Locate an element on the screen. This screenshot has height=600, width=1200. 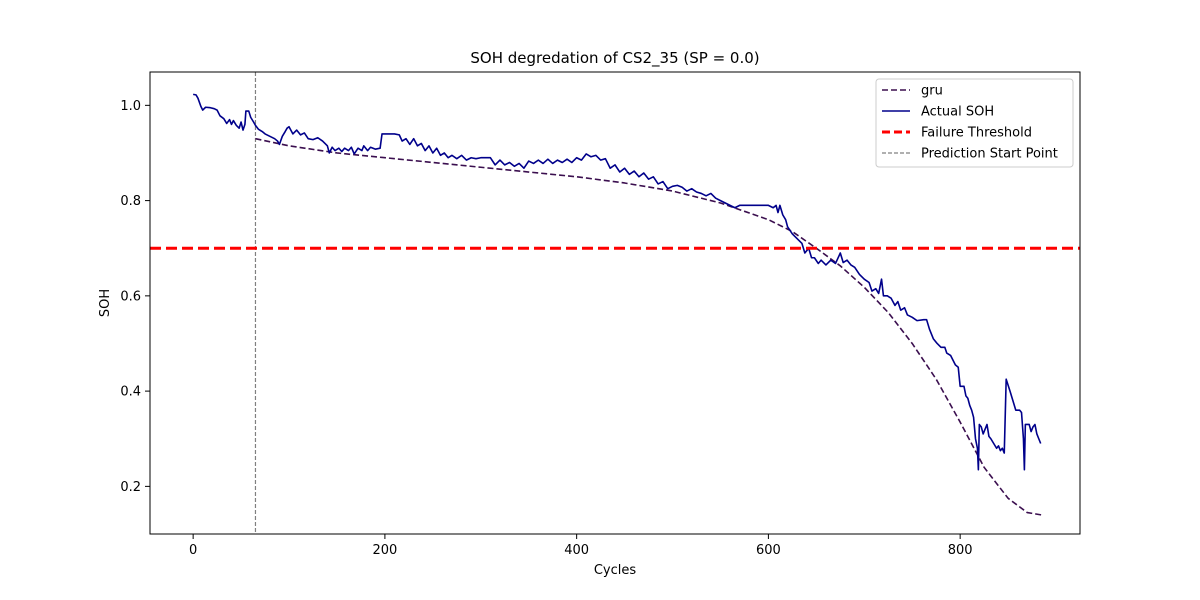
legend-label-gru: gru is located at coordinates (932, 91).